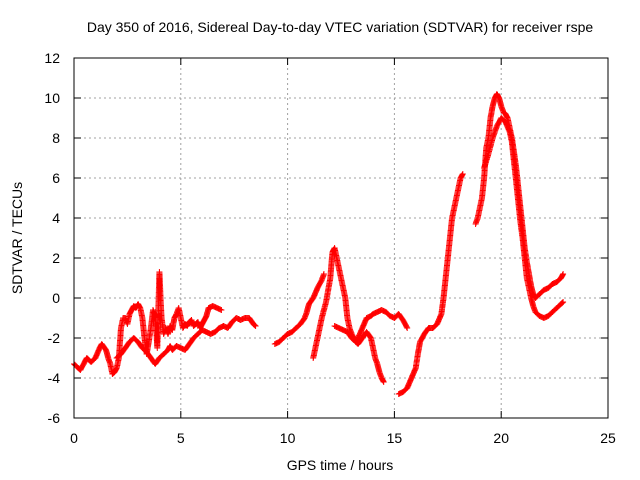  I want to click on y-tick-label: -6, so click(54, 418).